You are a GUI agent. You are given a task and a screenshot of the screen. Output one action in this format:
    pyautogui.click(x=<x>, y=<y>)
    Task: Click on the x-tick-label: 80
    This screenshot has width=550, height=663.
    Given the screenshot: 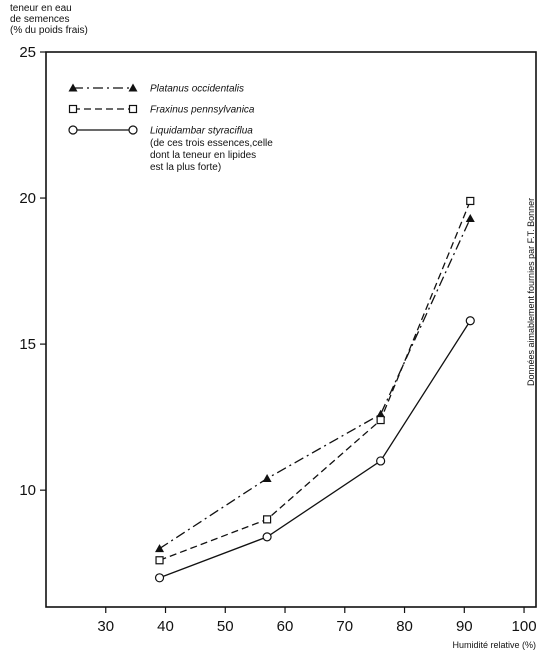 What is the action you would take?
    pyautogui.click(x=404, y=626)
    